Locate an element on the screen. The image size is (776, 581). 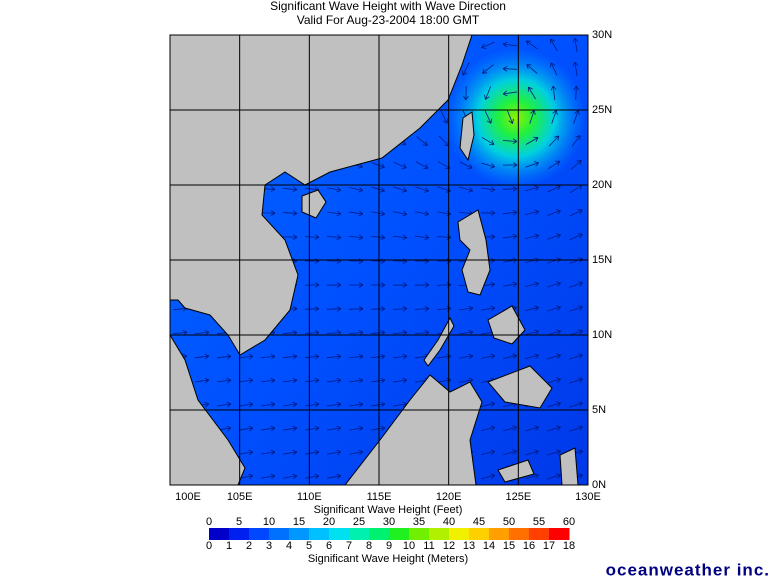
meters-title: Significant Wave Height (Meters) is located at coordinates (388, 559).